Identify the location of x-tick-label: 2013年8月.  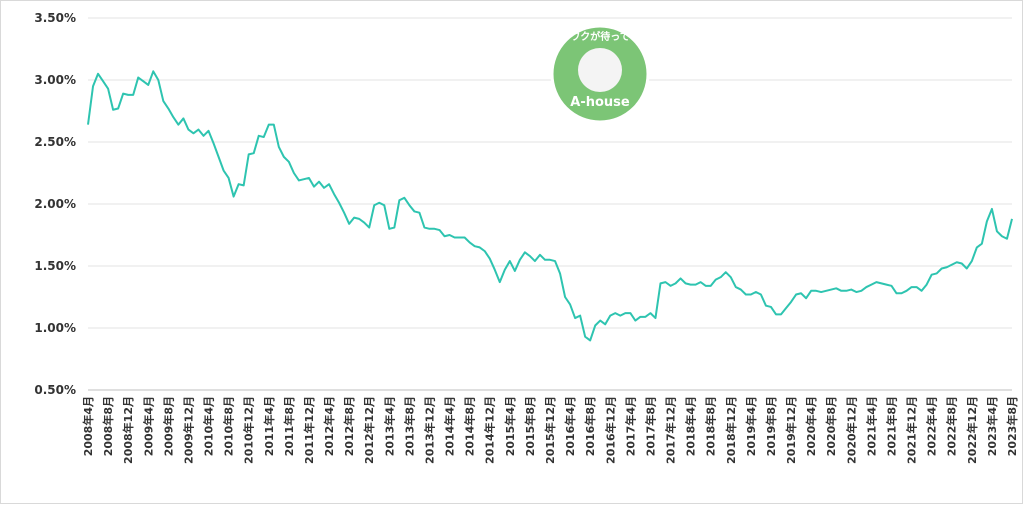
(409, 426).